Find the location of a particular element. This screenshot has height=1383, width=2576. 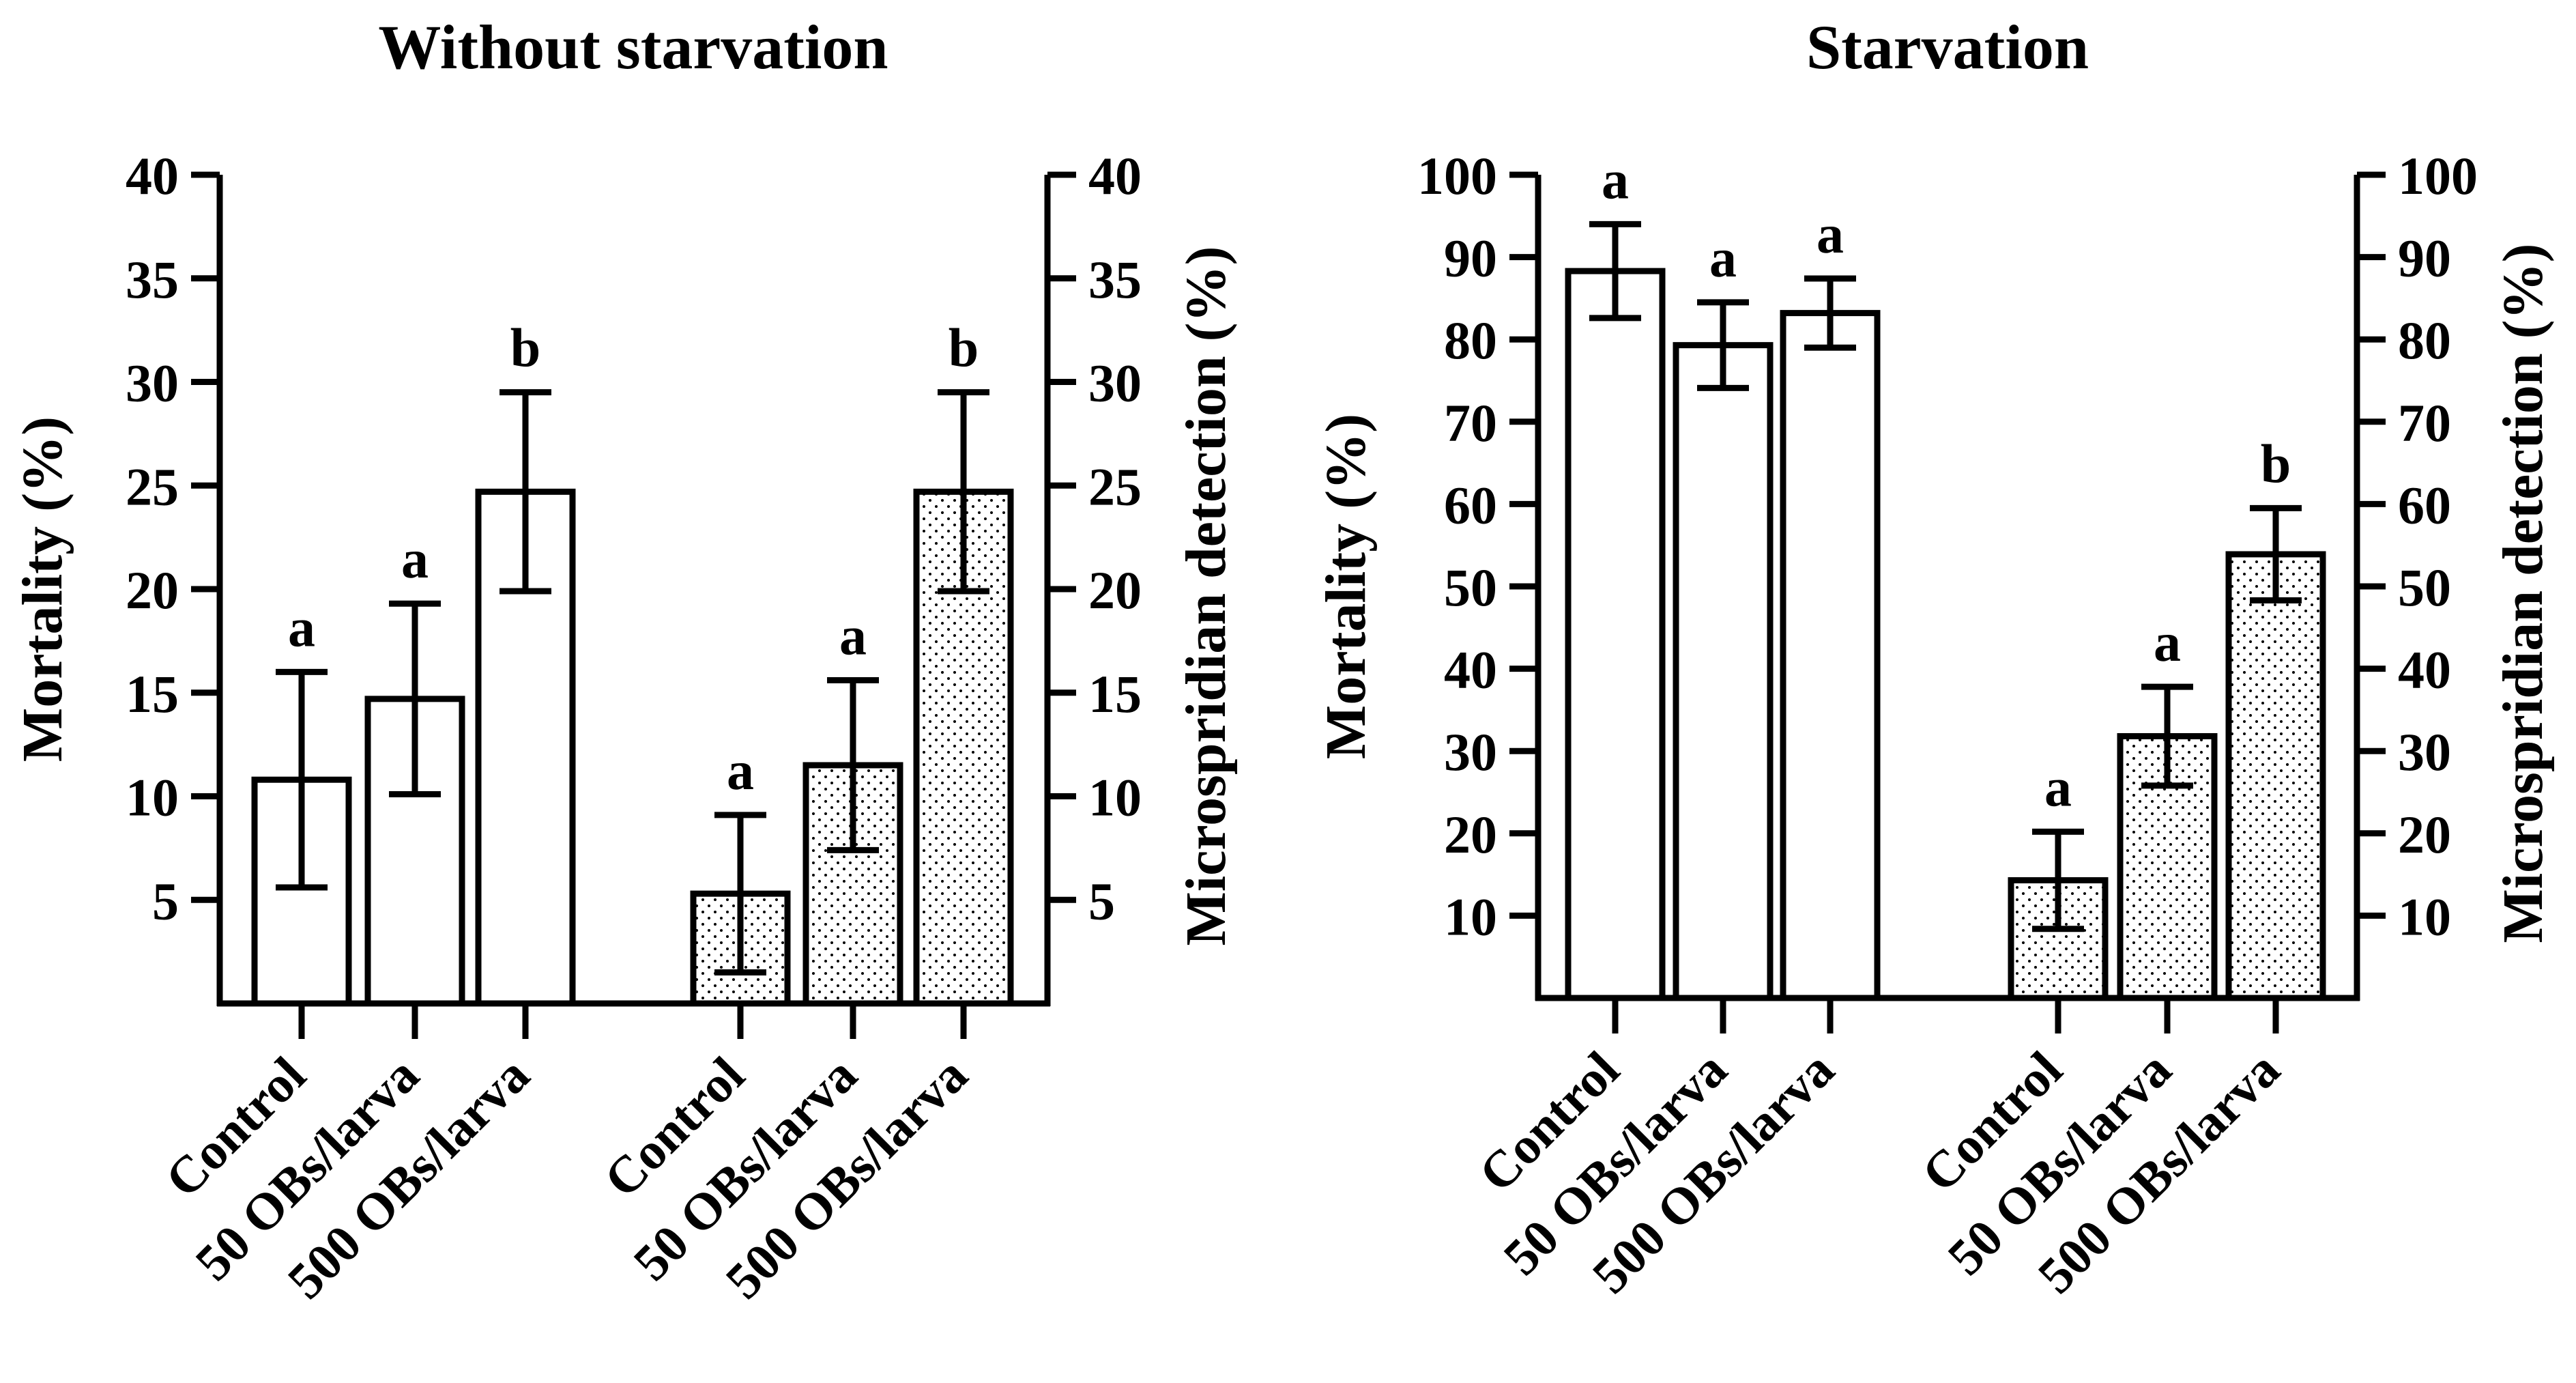

y-tick-label-right: 5 is located at coordinates (1101, 901).